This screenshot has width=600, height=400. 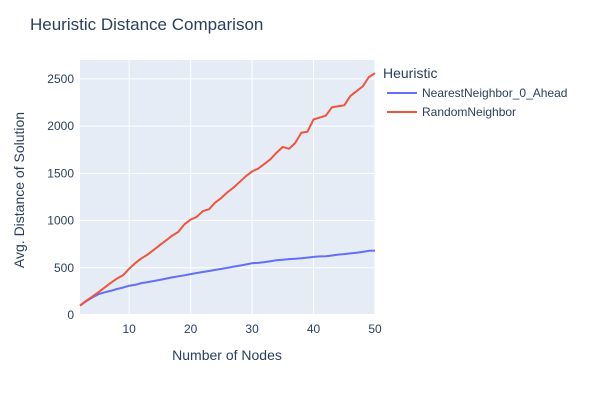 What do you see at coordinates (60, 221) in the screenshot?
I see `y-tick-label: 1000` at bounding box center [60, 221].